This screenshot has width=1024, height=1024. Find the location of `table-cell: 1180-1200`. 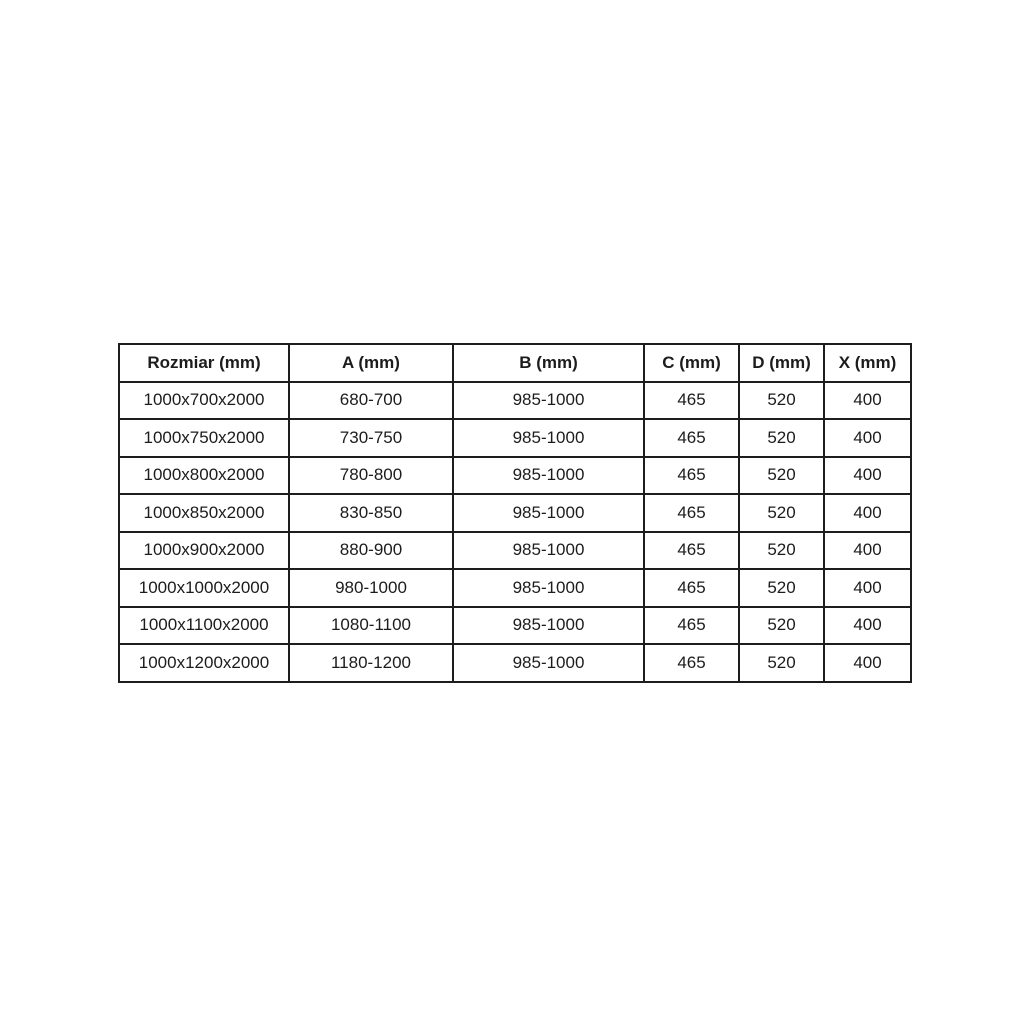

table-cell: 1180-1200 is located at coordinates (371, 663).